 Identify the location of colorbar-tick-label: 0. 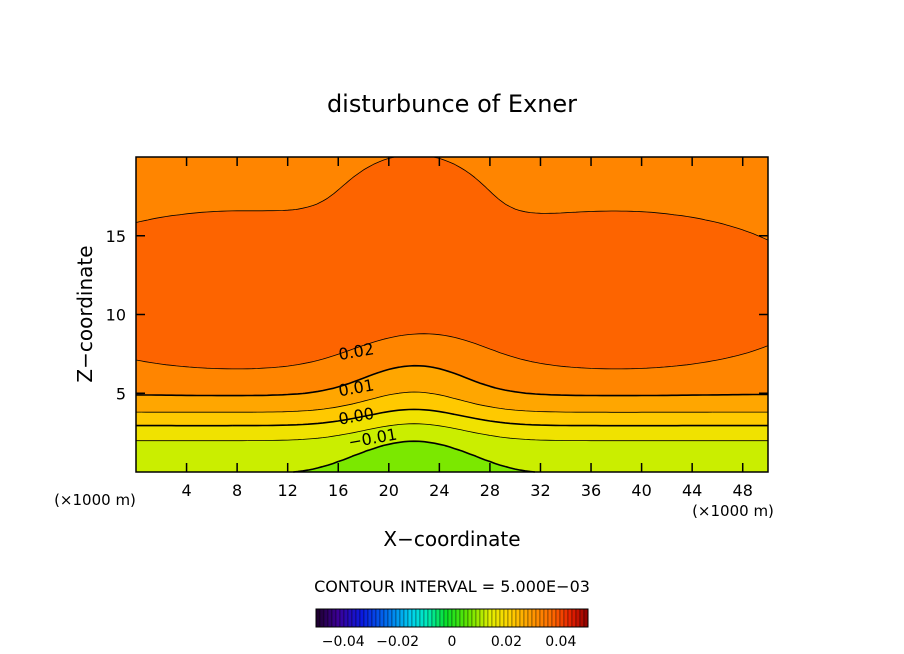
(452, 642).